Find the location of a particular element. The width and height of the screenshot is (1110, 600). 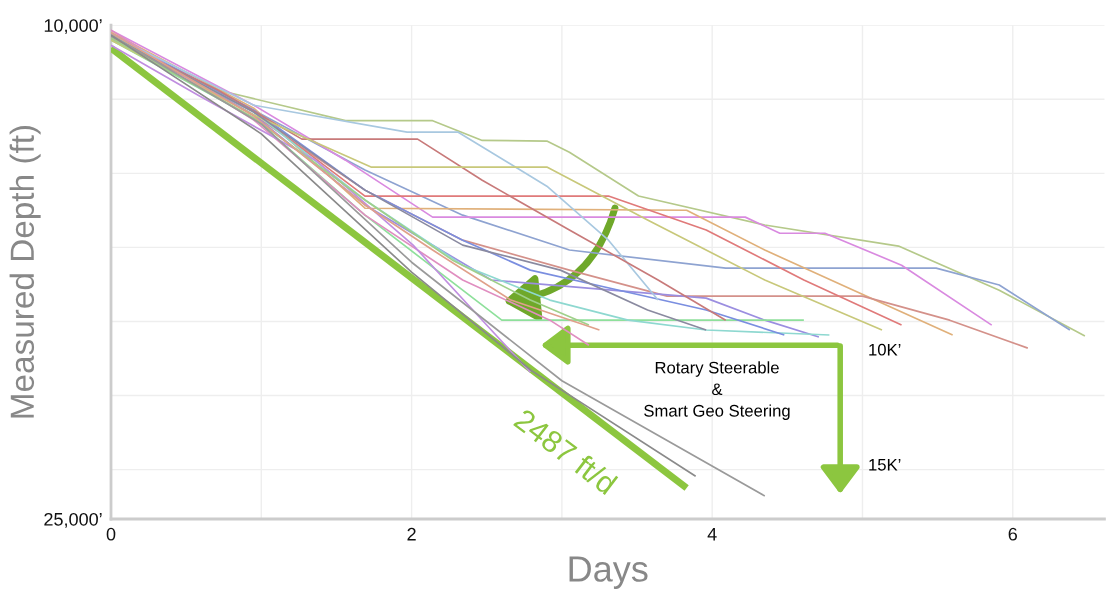

y-axis-title: Measured Depth (ft) is located at coordinates (25, 271).